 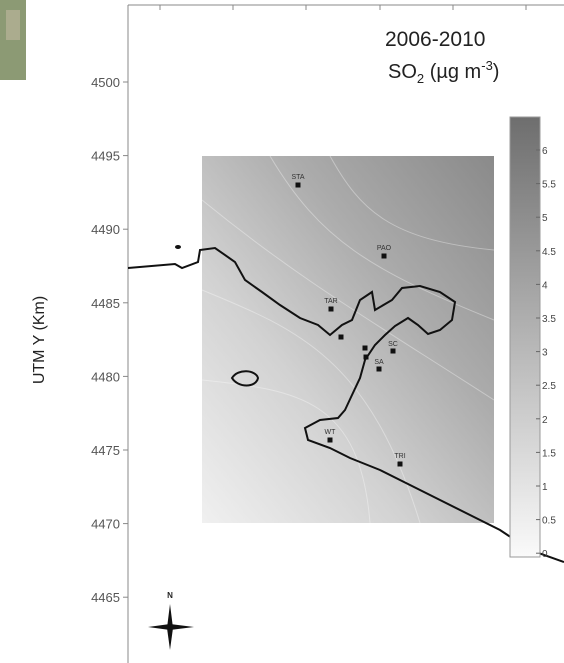 I want to click on unit: (µg m, so click(x=452, y=72).